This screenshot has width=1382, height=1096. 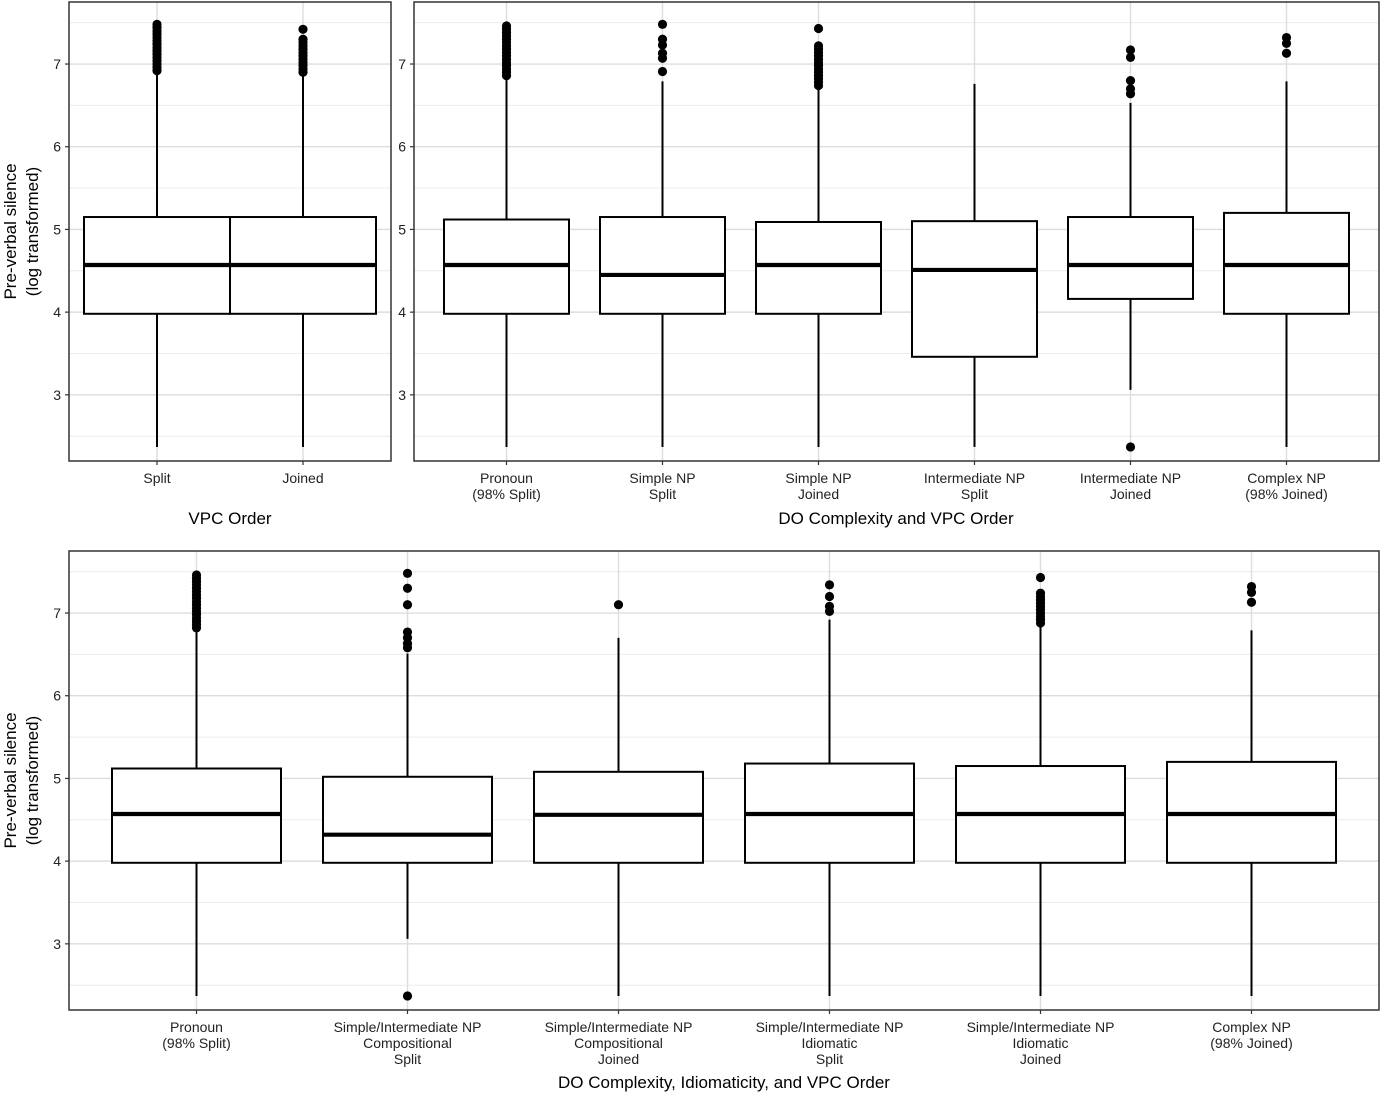 What do you see at coordinates (229, 518) in the screenshot?
I see `x-axis-title: VPC Order` at bounding box center [229, 518].